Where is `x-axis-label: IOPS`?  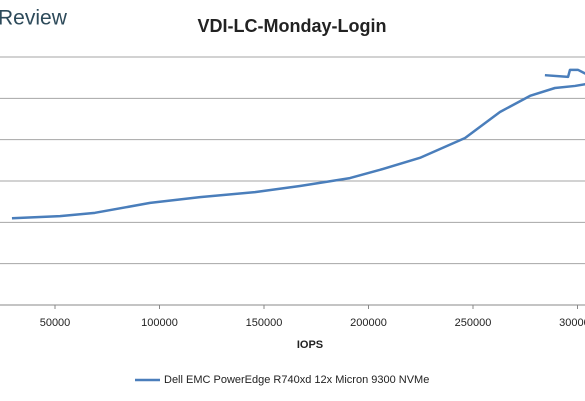 x-axis-label: IOPS is located at coordinates (310, 345).